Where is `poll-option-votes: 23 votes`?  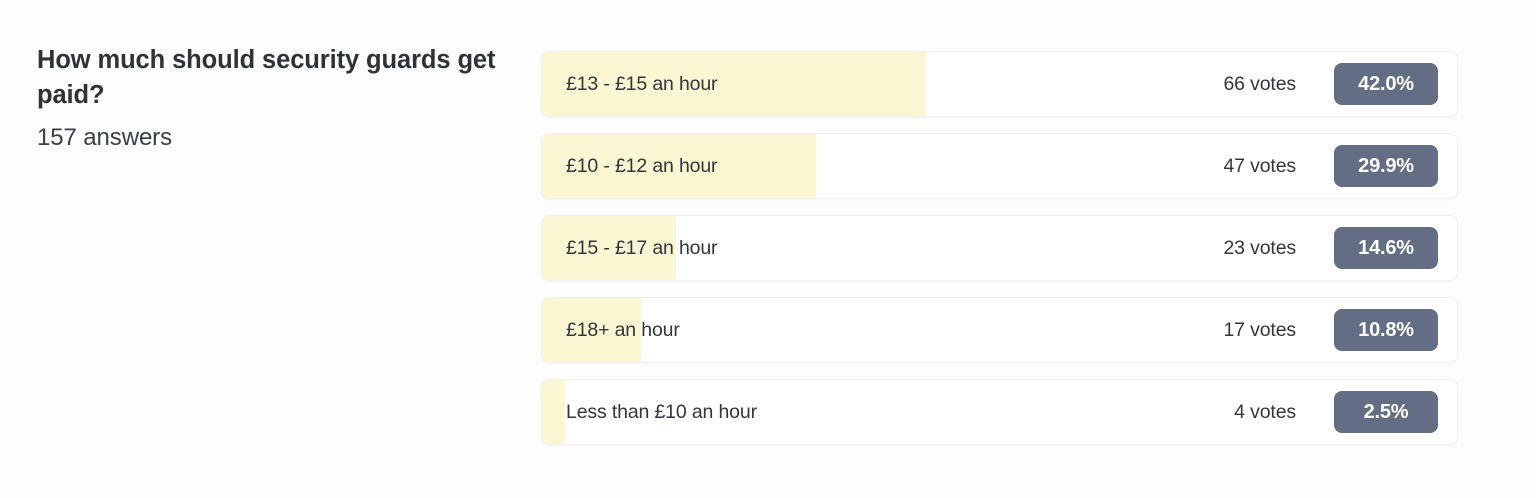
poll-option-votes: 23 votes is located at coordinates (1259, 247).